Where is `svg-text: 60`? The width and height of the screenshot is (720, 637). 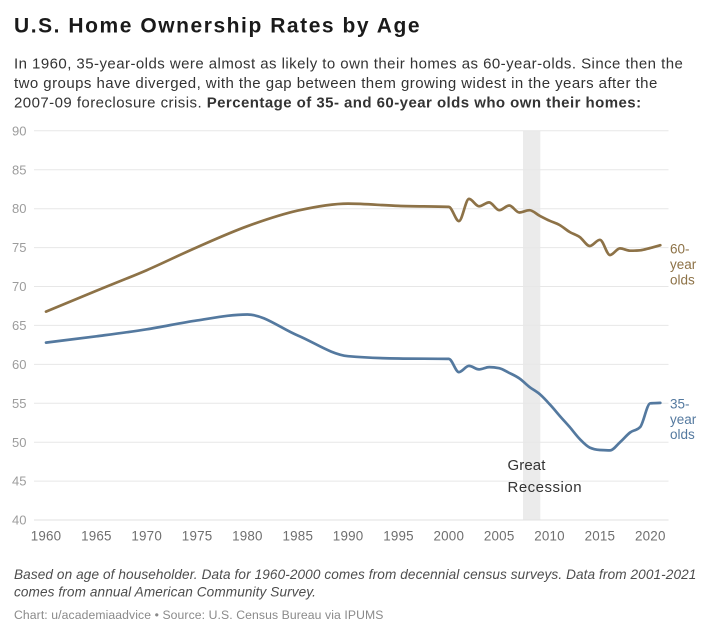
svg-text: 60 is located at coordinates (19, 364).